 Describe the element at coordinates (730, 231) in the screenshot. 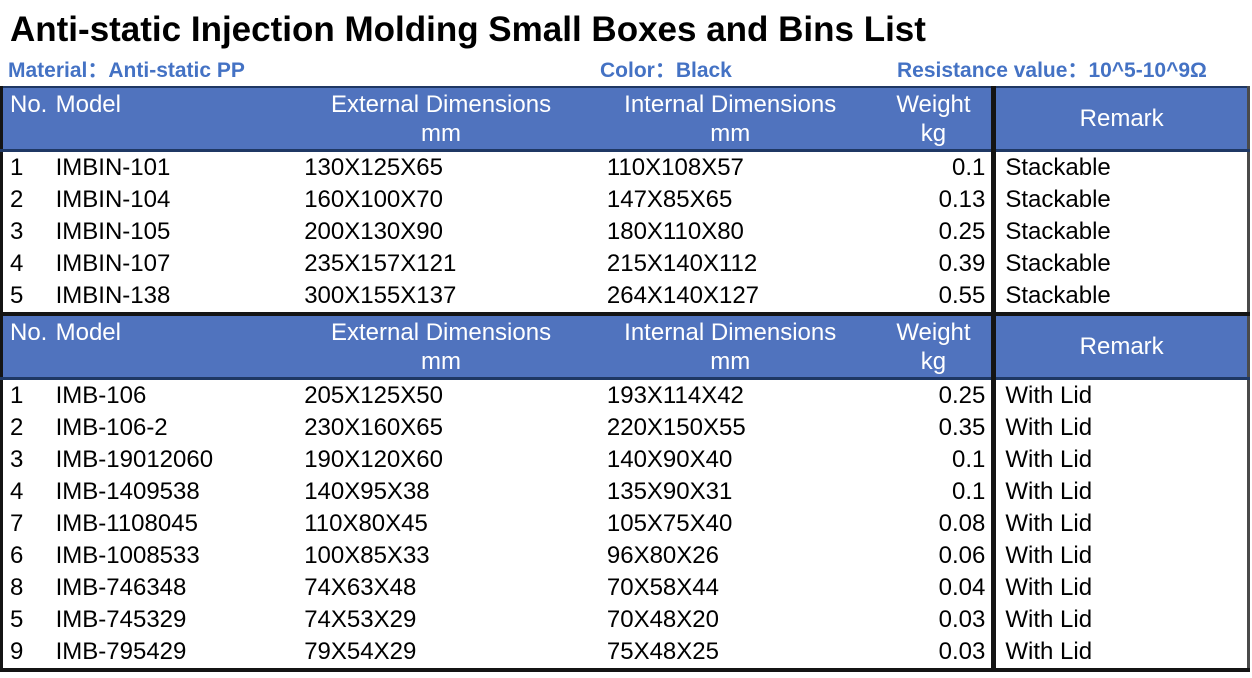

I see `cell-int: 180X110X80` at that location.